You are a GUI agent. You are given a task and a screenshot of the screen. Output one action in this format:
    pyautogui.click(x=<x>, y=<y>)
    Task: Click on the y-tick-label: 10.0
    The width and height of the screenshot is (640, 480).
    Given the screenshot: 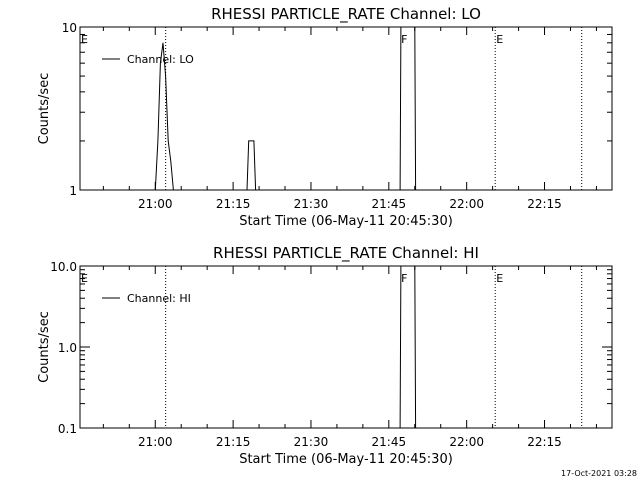 What is the action you would take?
    pyautogui.click(x=63, y=267)
    